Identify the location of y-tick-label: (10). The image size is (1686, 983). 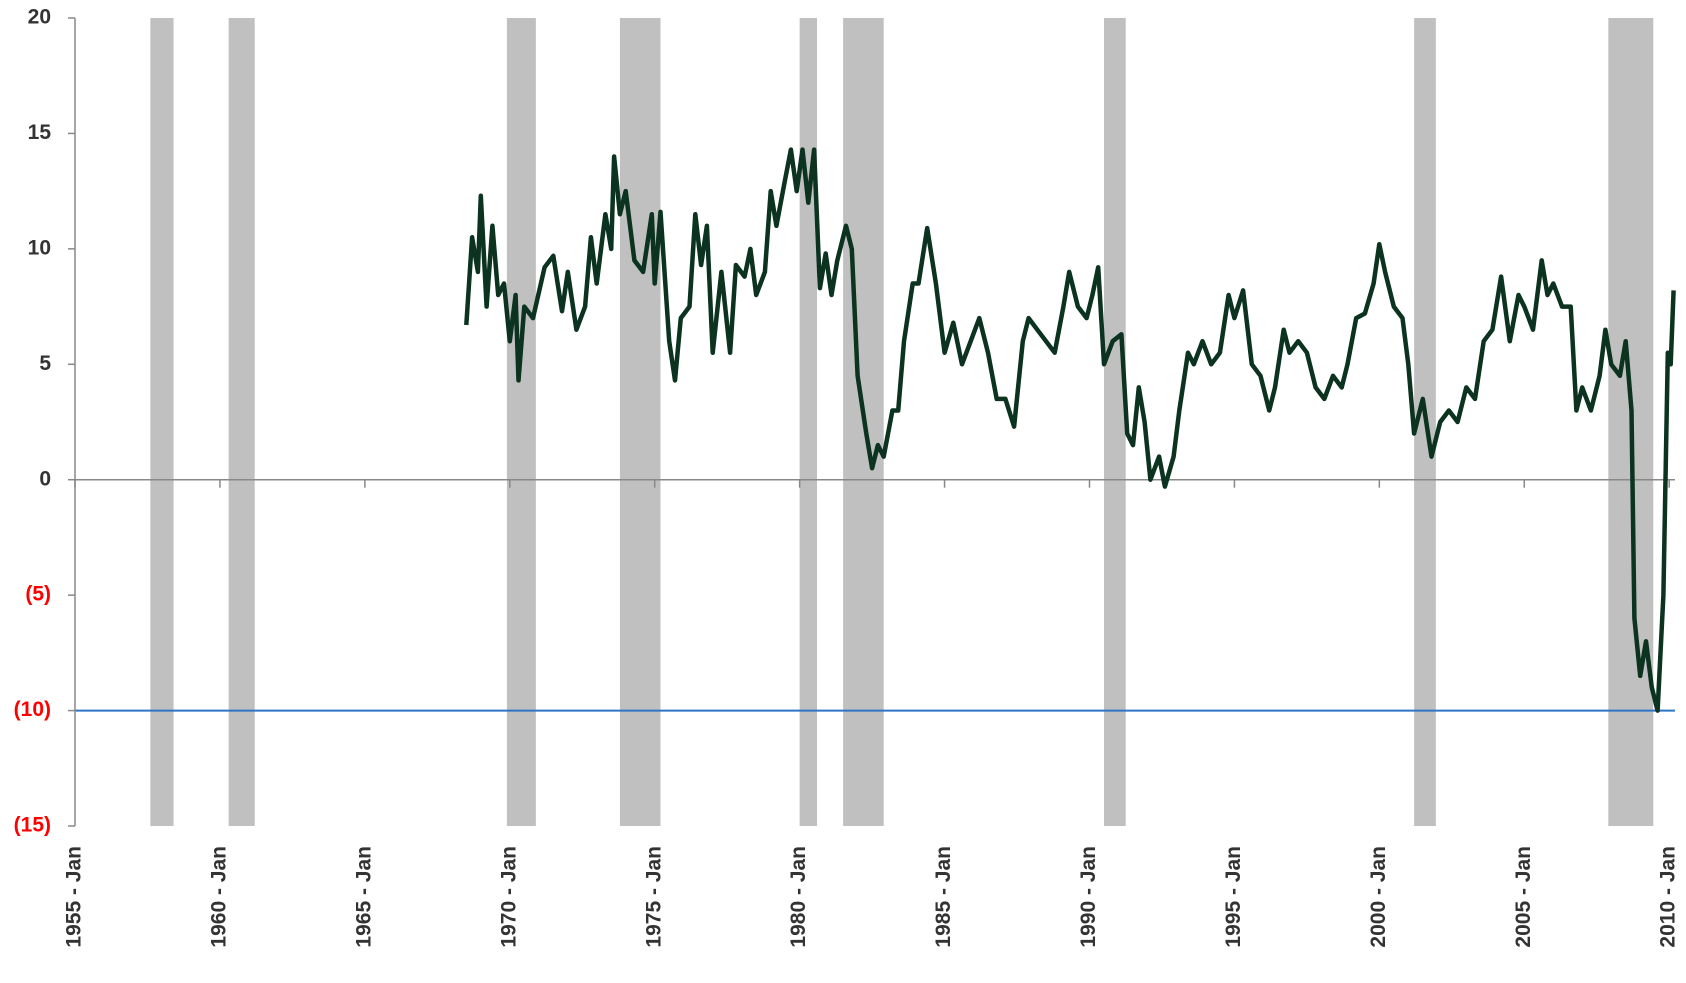
(32, 709).